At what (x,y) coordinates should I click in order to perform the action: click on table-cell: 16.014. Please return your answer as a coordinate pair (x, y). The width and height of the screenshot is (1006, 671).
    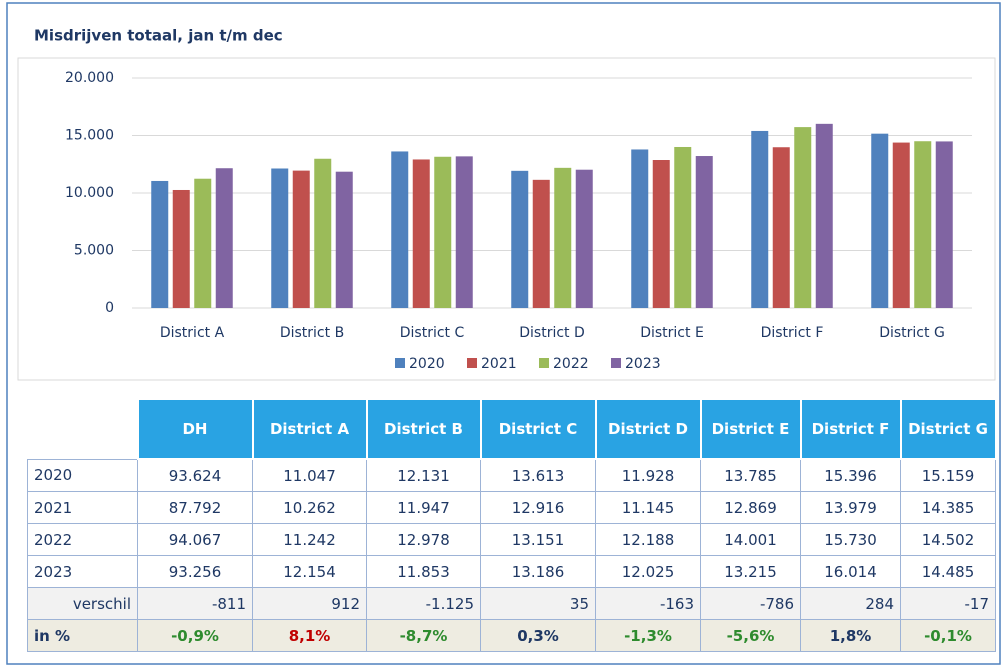
    Looking at the image, I should click on (850, 571).